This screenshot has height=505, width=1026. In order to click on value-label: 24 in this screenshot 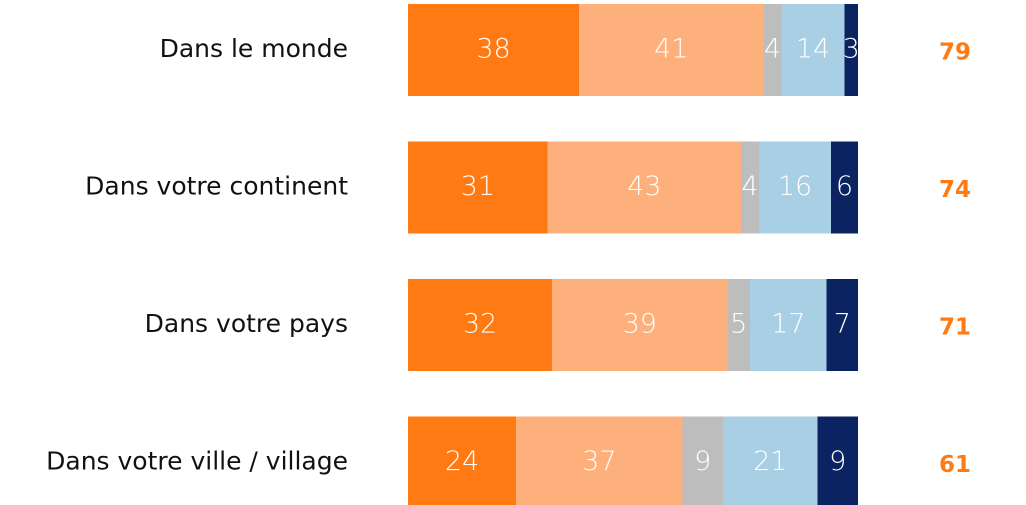, I will do `click(462, 461)`.